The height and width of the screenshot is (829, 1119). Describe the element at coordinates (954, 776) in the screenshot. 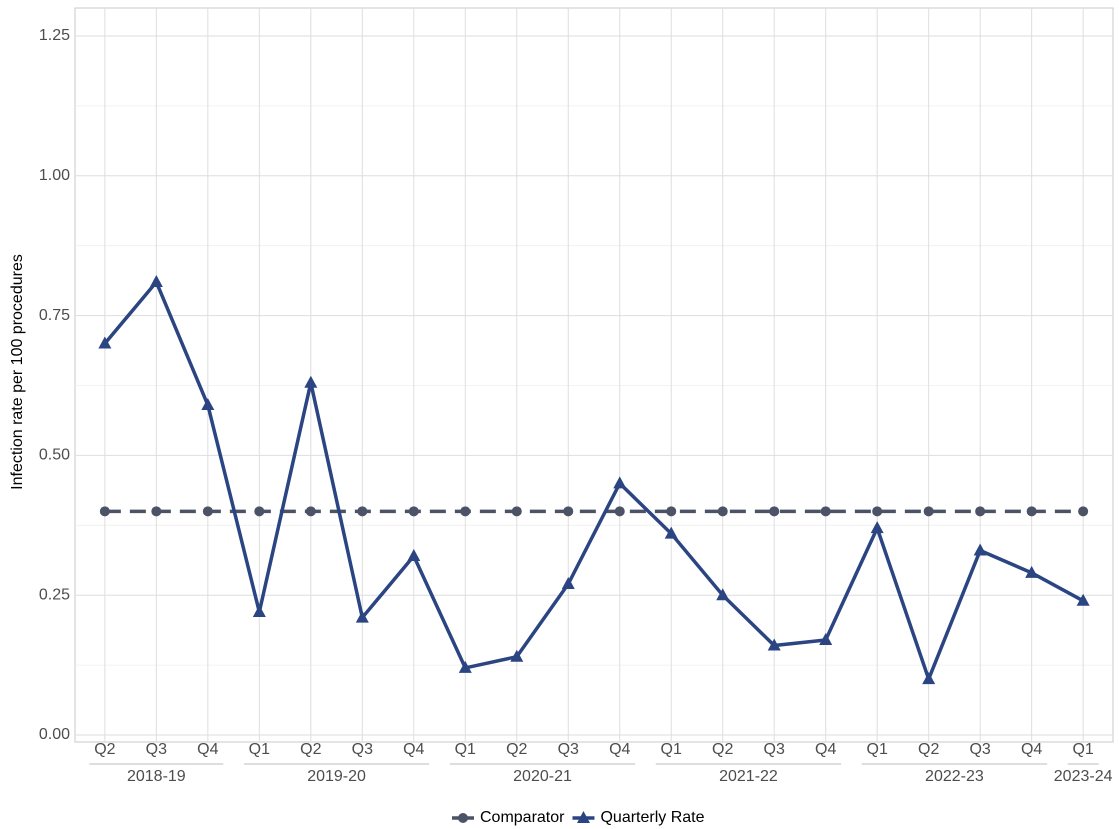

I see `x-group-label: 2022-23` at that location.